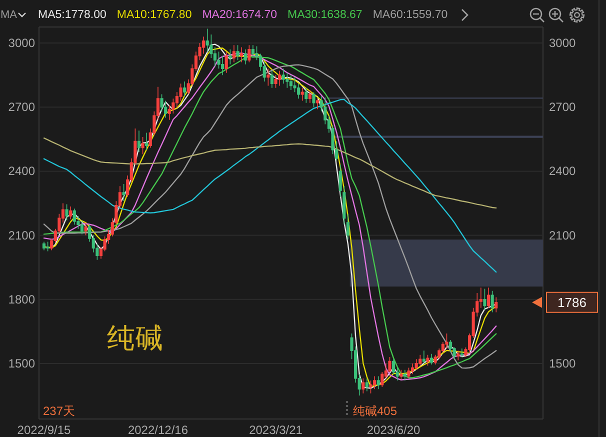 This screenshot has width=606, height=437. Describe the element at coordinates (276, 430) in the screenshot. I see `x-tick-label: 2023/3/21` at that location.